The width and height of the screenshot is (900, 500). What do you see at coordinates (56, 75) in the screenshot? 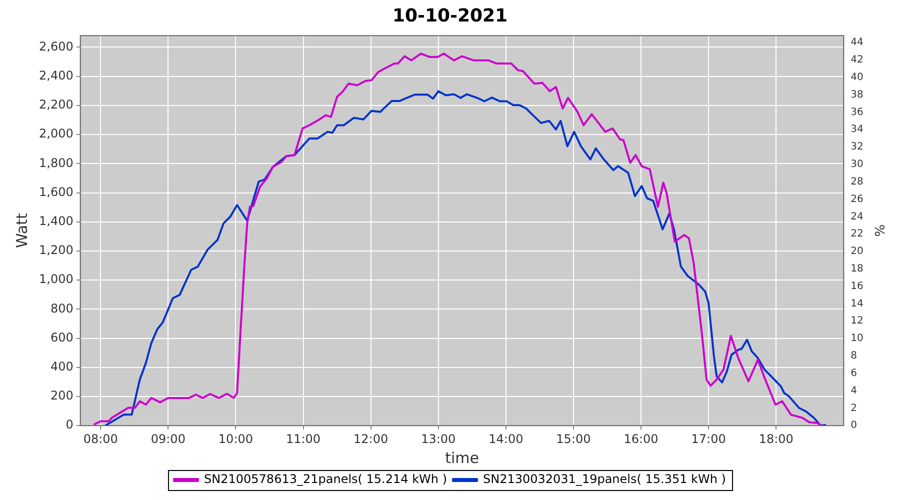
I see `y-tick-label: 2,400` at bounding box center [56, 75].